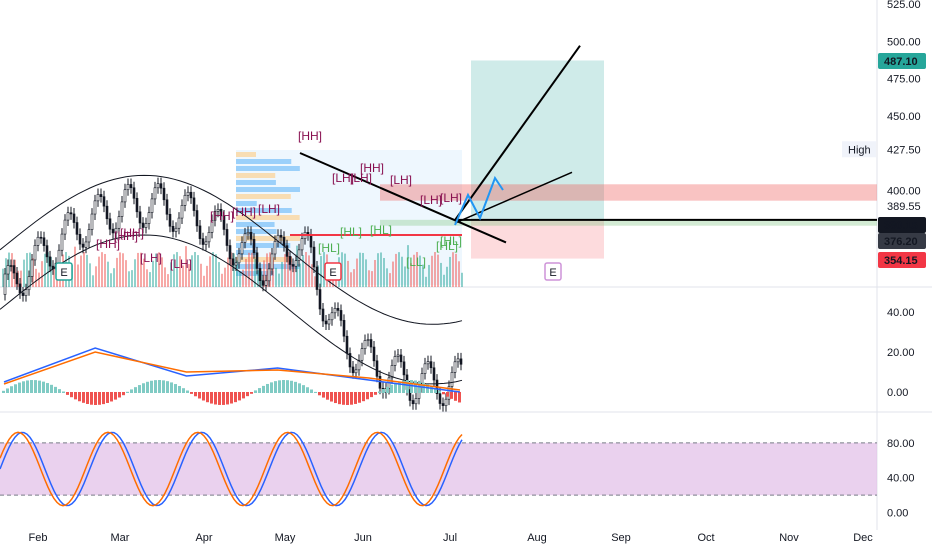 Image resolution: width=932 pixels, height=550 pixels. I want to click on time-tick-label: Mar, so click(120, 538).